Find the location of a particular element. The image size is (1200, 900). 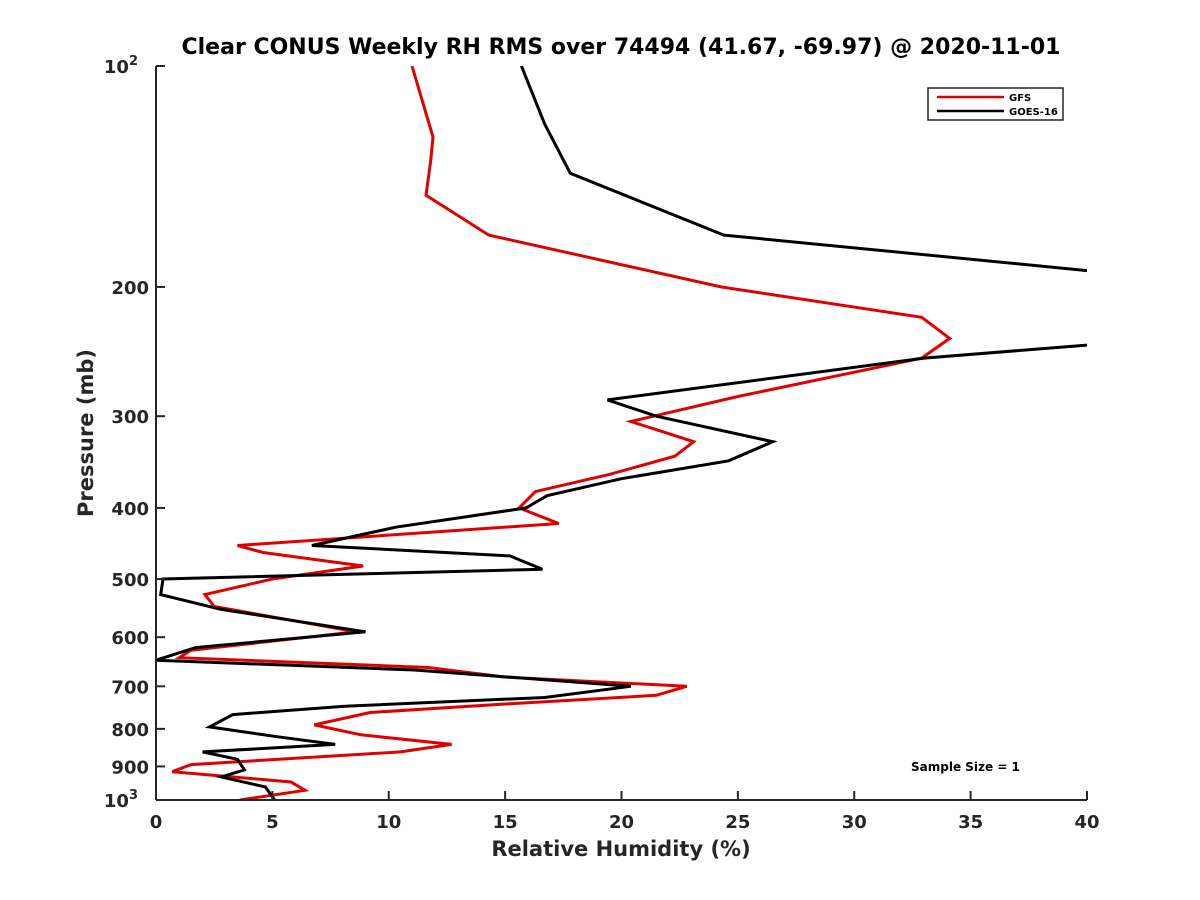

y-tick-label: 500 is located at coordinates (130, 580).